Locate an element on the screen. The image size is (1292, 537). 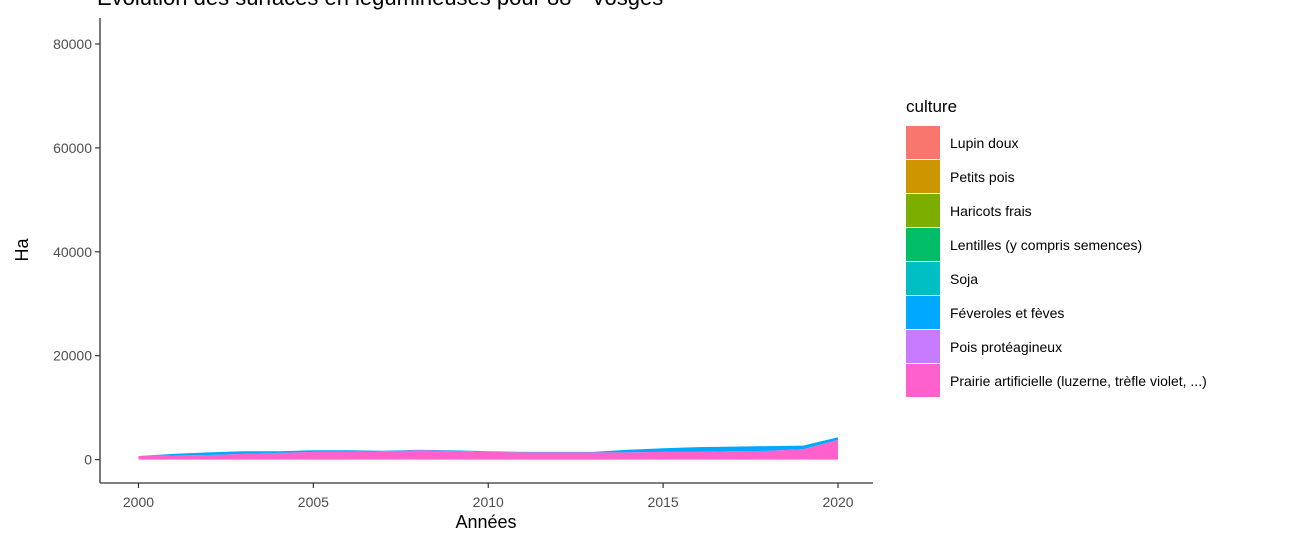
legend-swatch-pois-proteagineux is located at coordinates (923, 346).